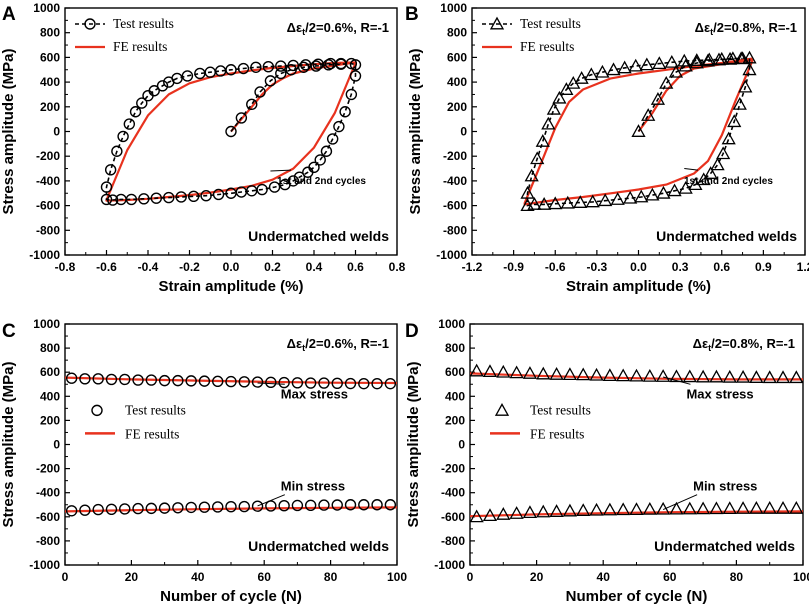 This screenshot has height=608, width=809. What do you see at coordinates (455, 372) in the screenshot?
I see `y-tick-label: 600` at bounding box center [455, 372].